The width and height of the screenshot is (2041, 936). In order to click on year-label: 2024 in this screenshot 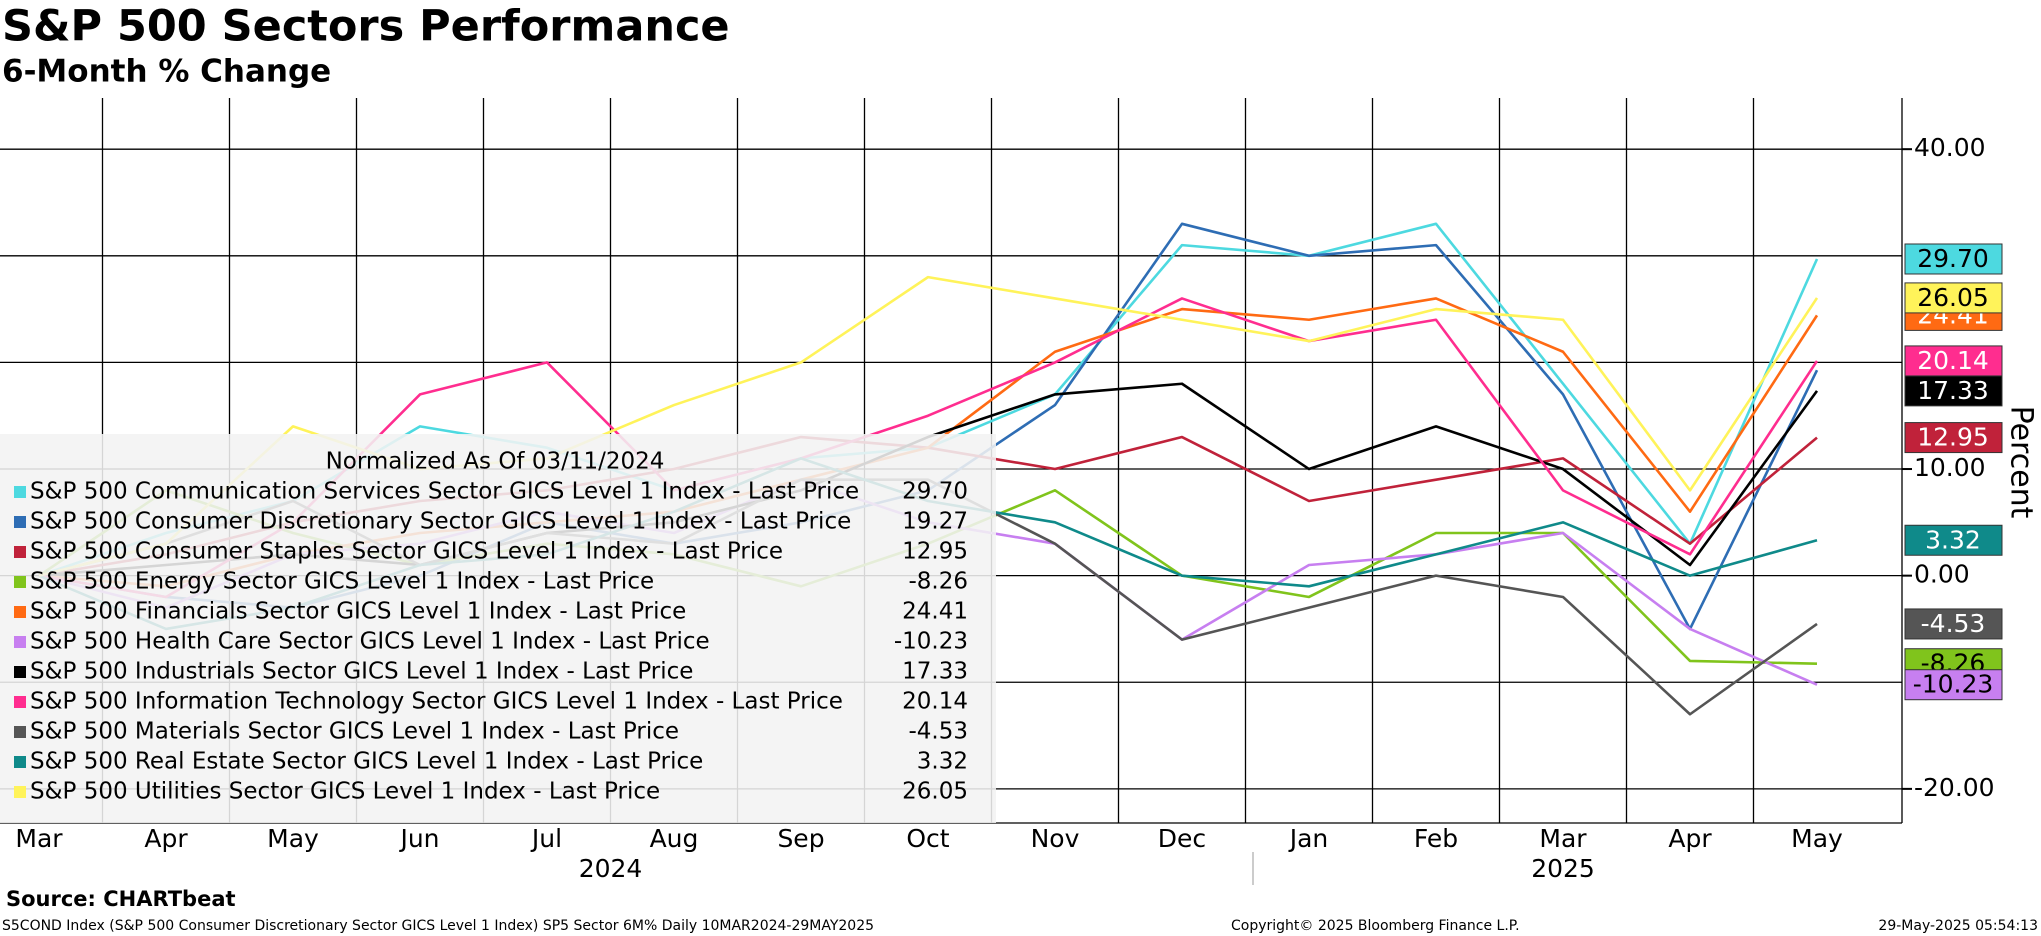, I will do `click(611, 868)`.